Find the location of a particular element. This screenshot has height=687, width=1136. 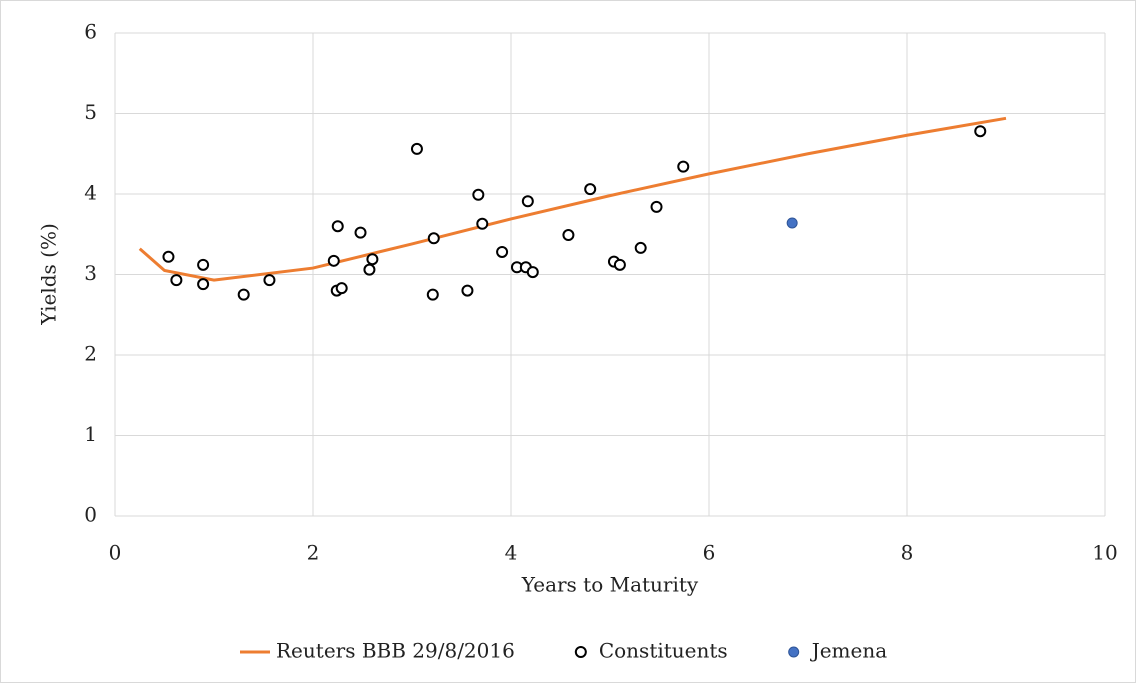

y-tick-label: 4 is located at coordinates (90, 193).